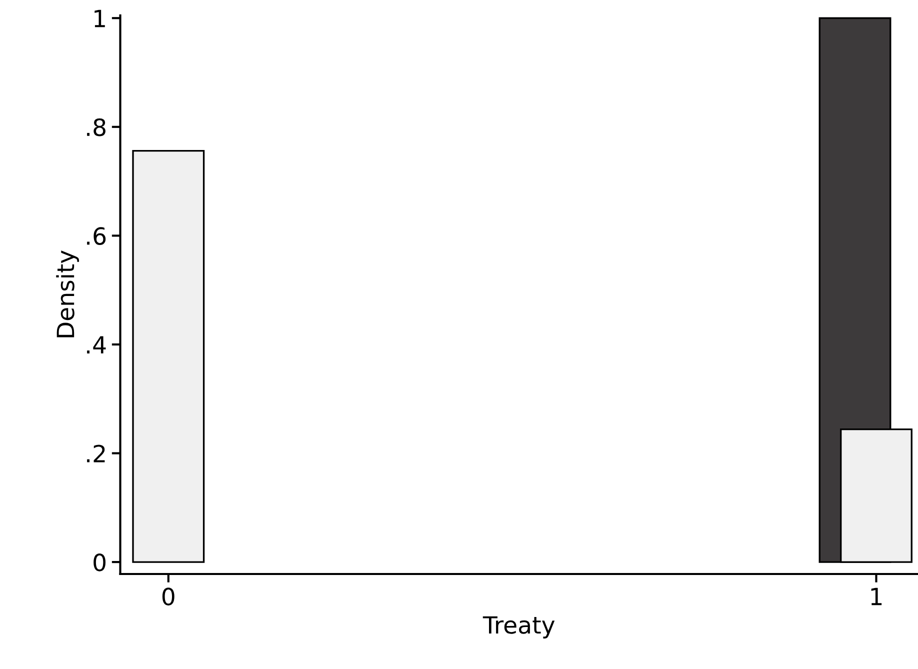 This screenshot has height=669, width=918. I want to click on y-tick-label: .8, so click(96, 127).